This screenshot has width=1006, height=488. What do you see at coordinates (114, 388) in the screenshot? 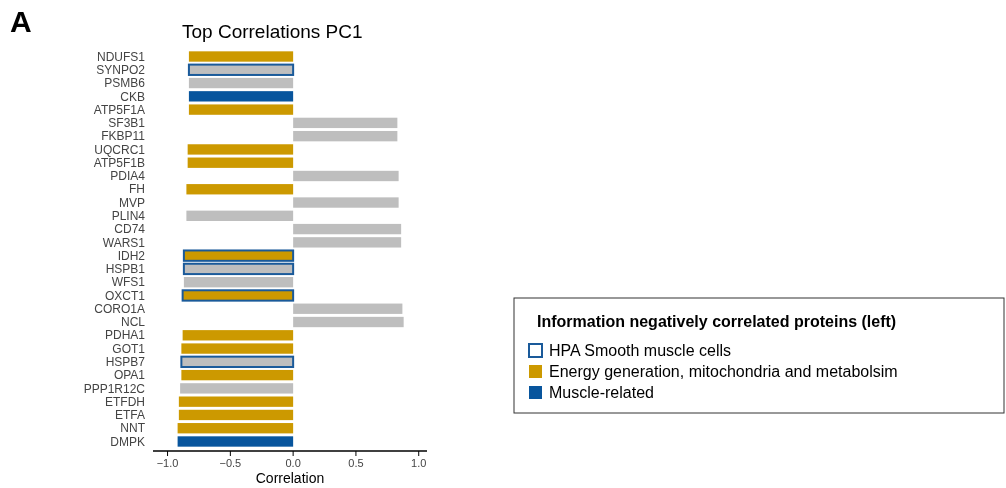
I see `y-tick-label: PPP1R12C` at bounding box center [114, 388].